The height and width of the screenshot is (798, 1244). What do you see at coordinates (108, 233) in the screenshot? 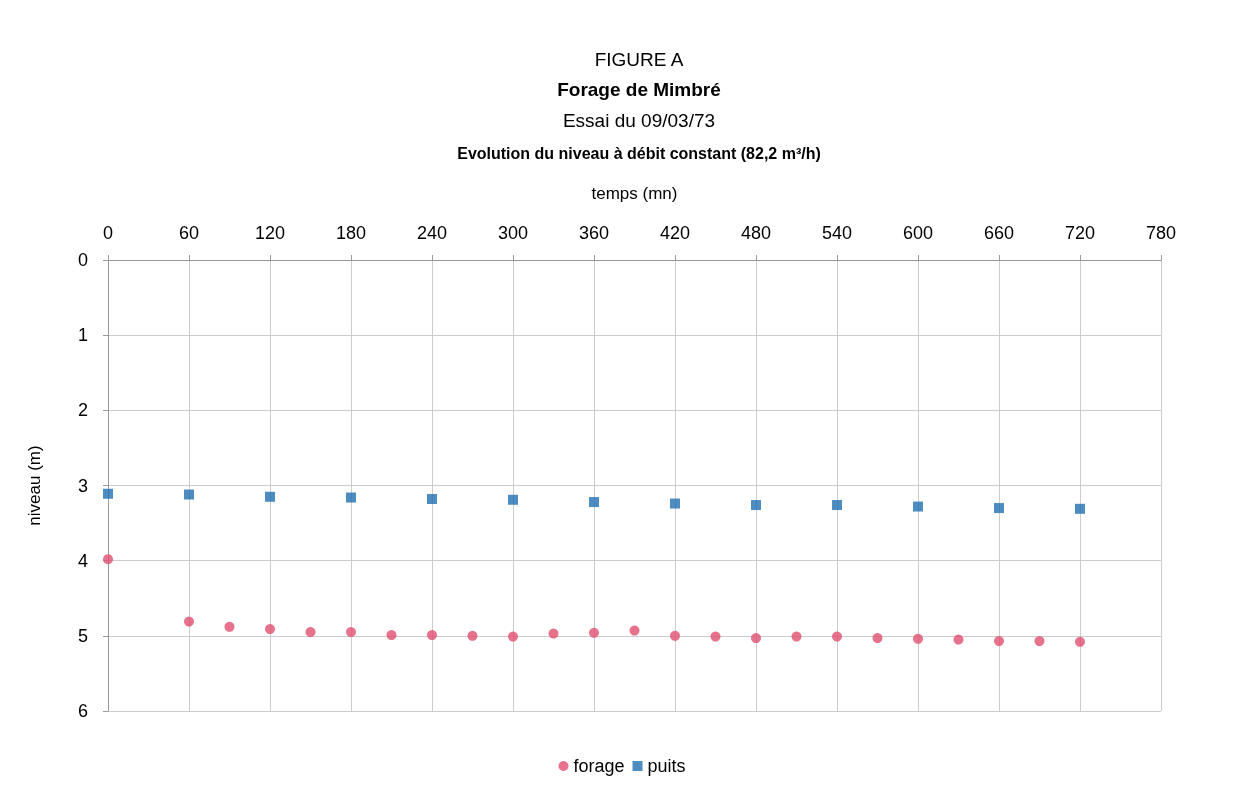
I see `x-tick-label: 0` at bounding box center [108, 233].